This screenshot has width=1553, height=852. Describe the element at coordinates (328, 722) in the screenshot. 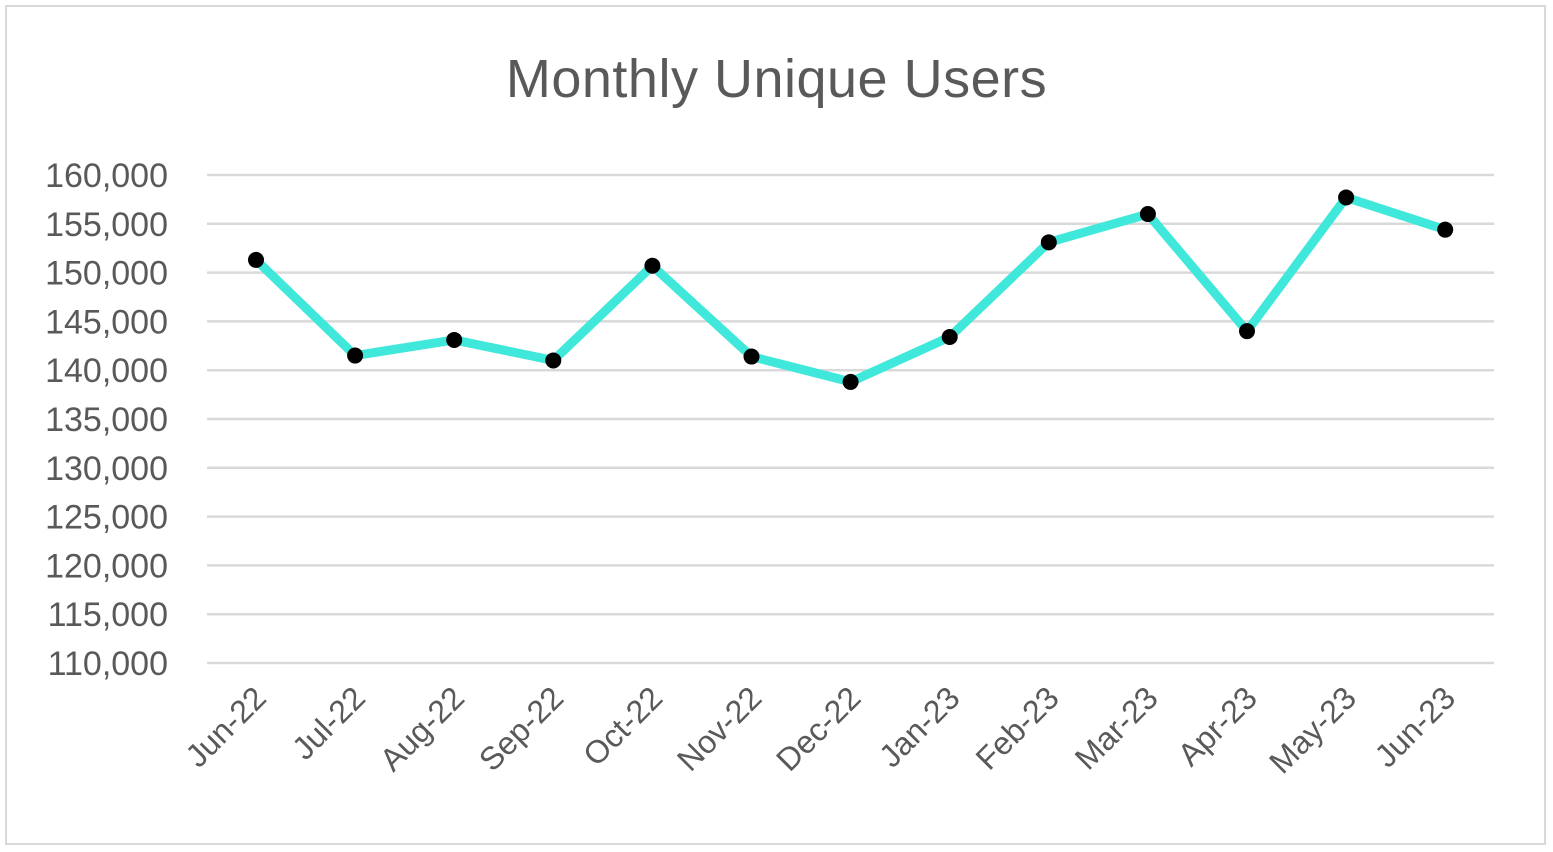

I see `x-tick-label: Jul-22` at that location.